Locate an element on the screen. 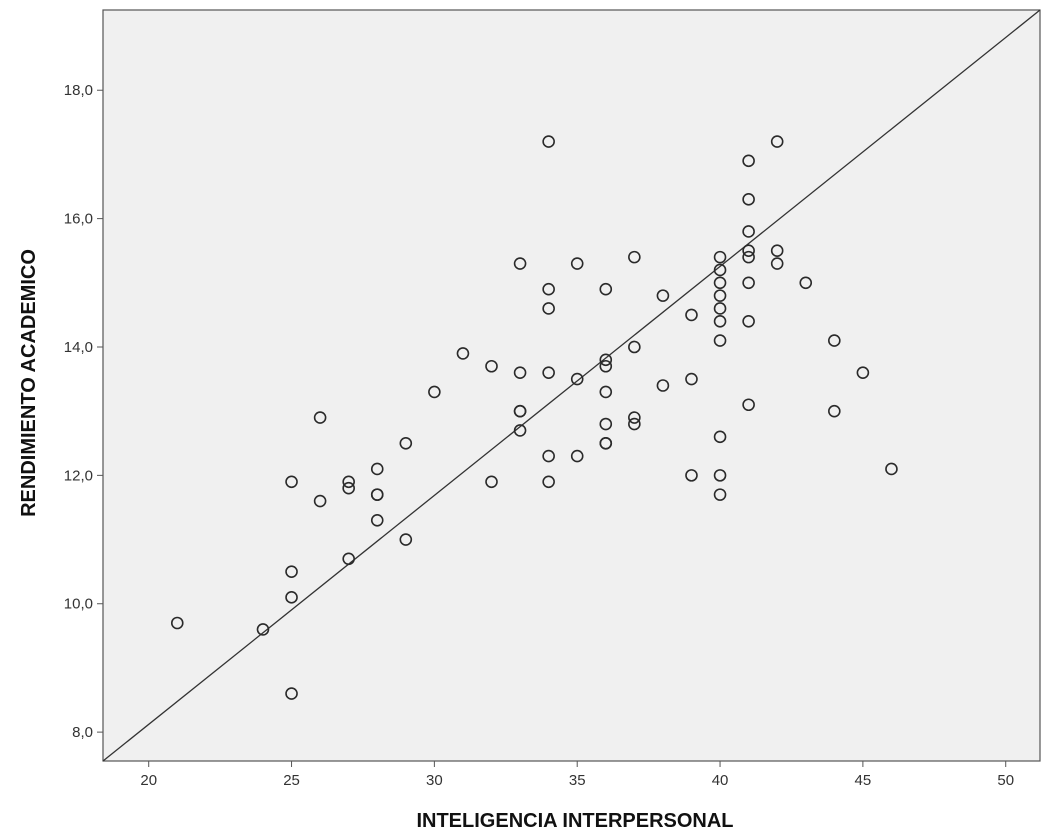 The height and width of the screenshot is (836, 1041). x-axis: 20 25 30 35 40 45 50 is located at coordinates (577, 775).